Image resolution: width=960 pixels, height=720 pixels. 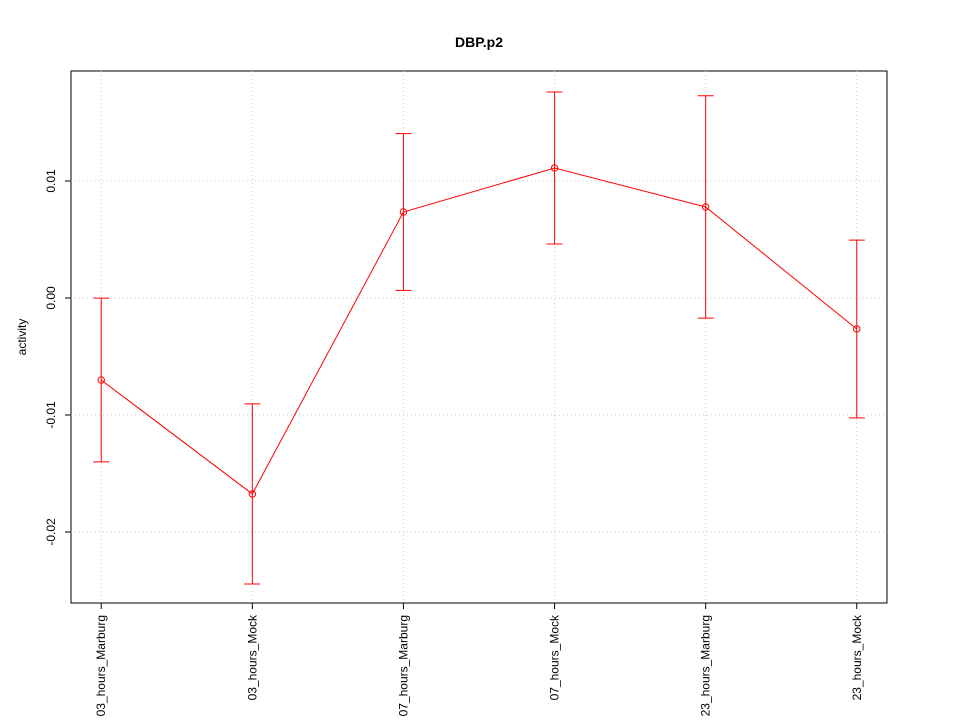 What do you see at coordinates (22, 337) in the screenshot?
I see `y-axis-label: activity` at bounding box center [22, 337].